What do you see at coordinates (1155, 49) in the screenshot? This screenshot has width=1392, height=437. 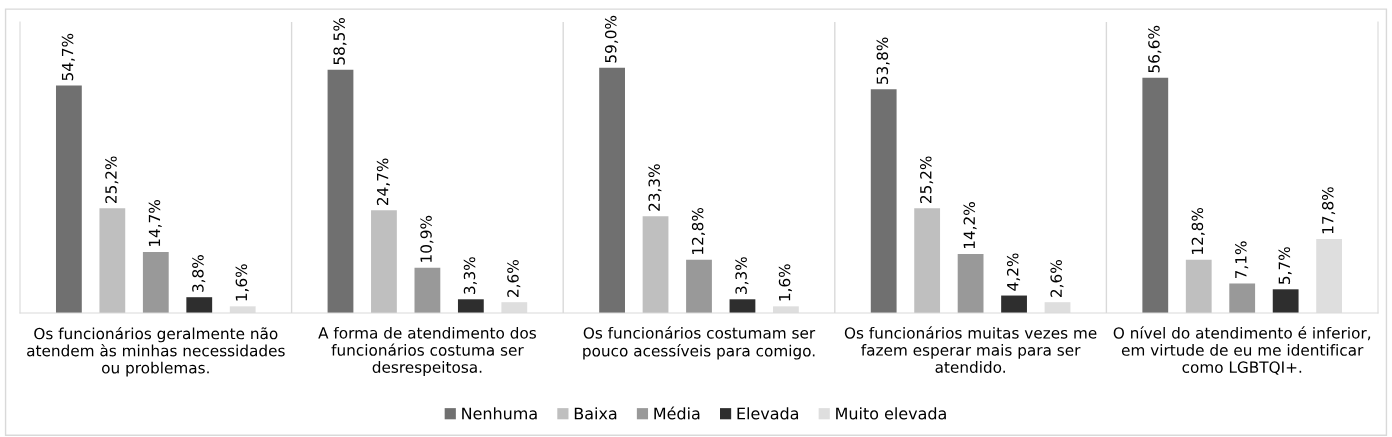 I see `data-label: 56,6%` at bounding box center [1155, 49].